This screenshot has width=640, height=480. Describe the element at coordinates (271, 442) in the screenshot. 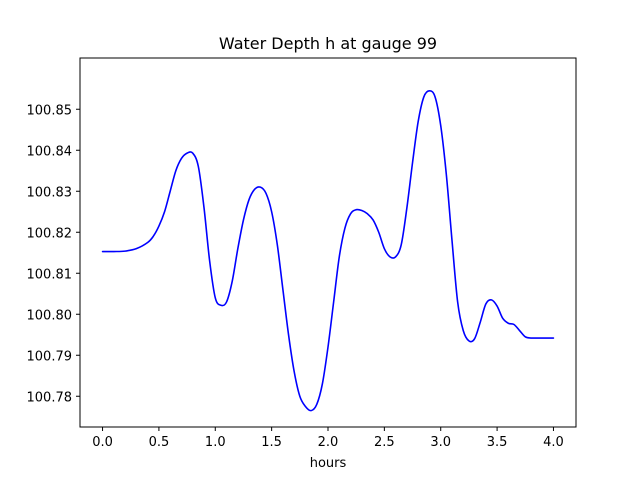

I see `x-tick-label: 1.5` at that location.